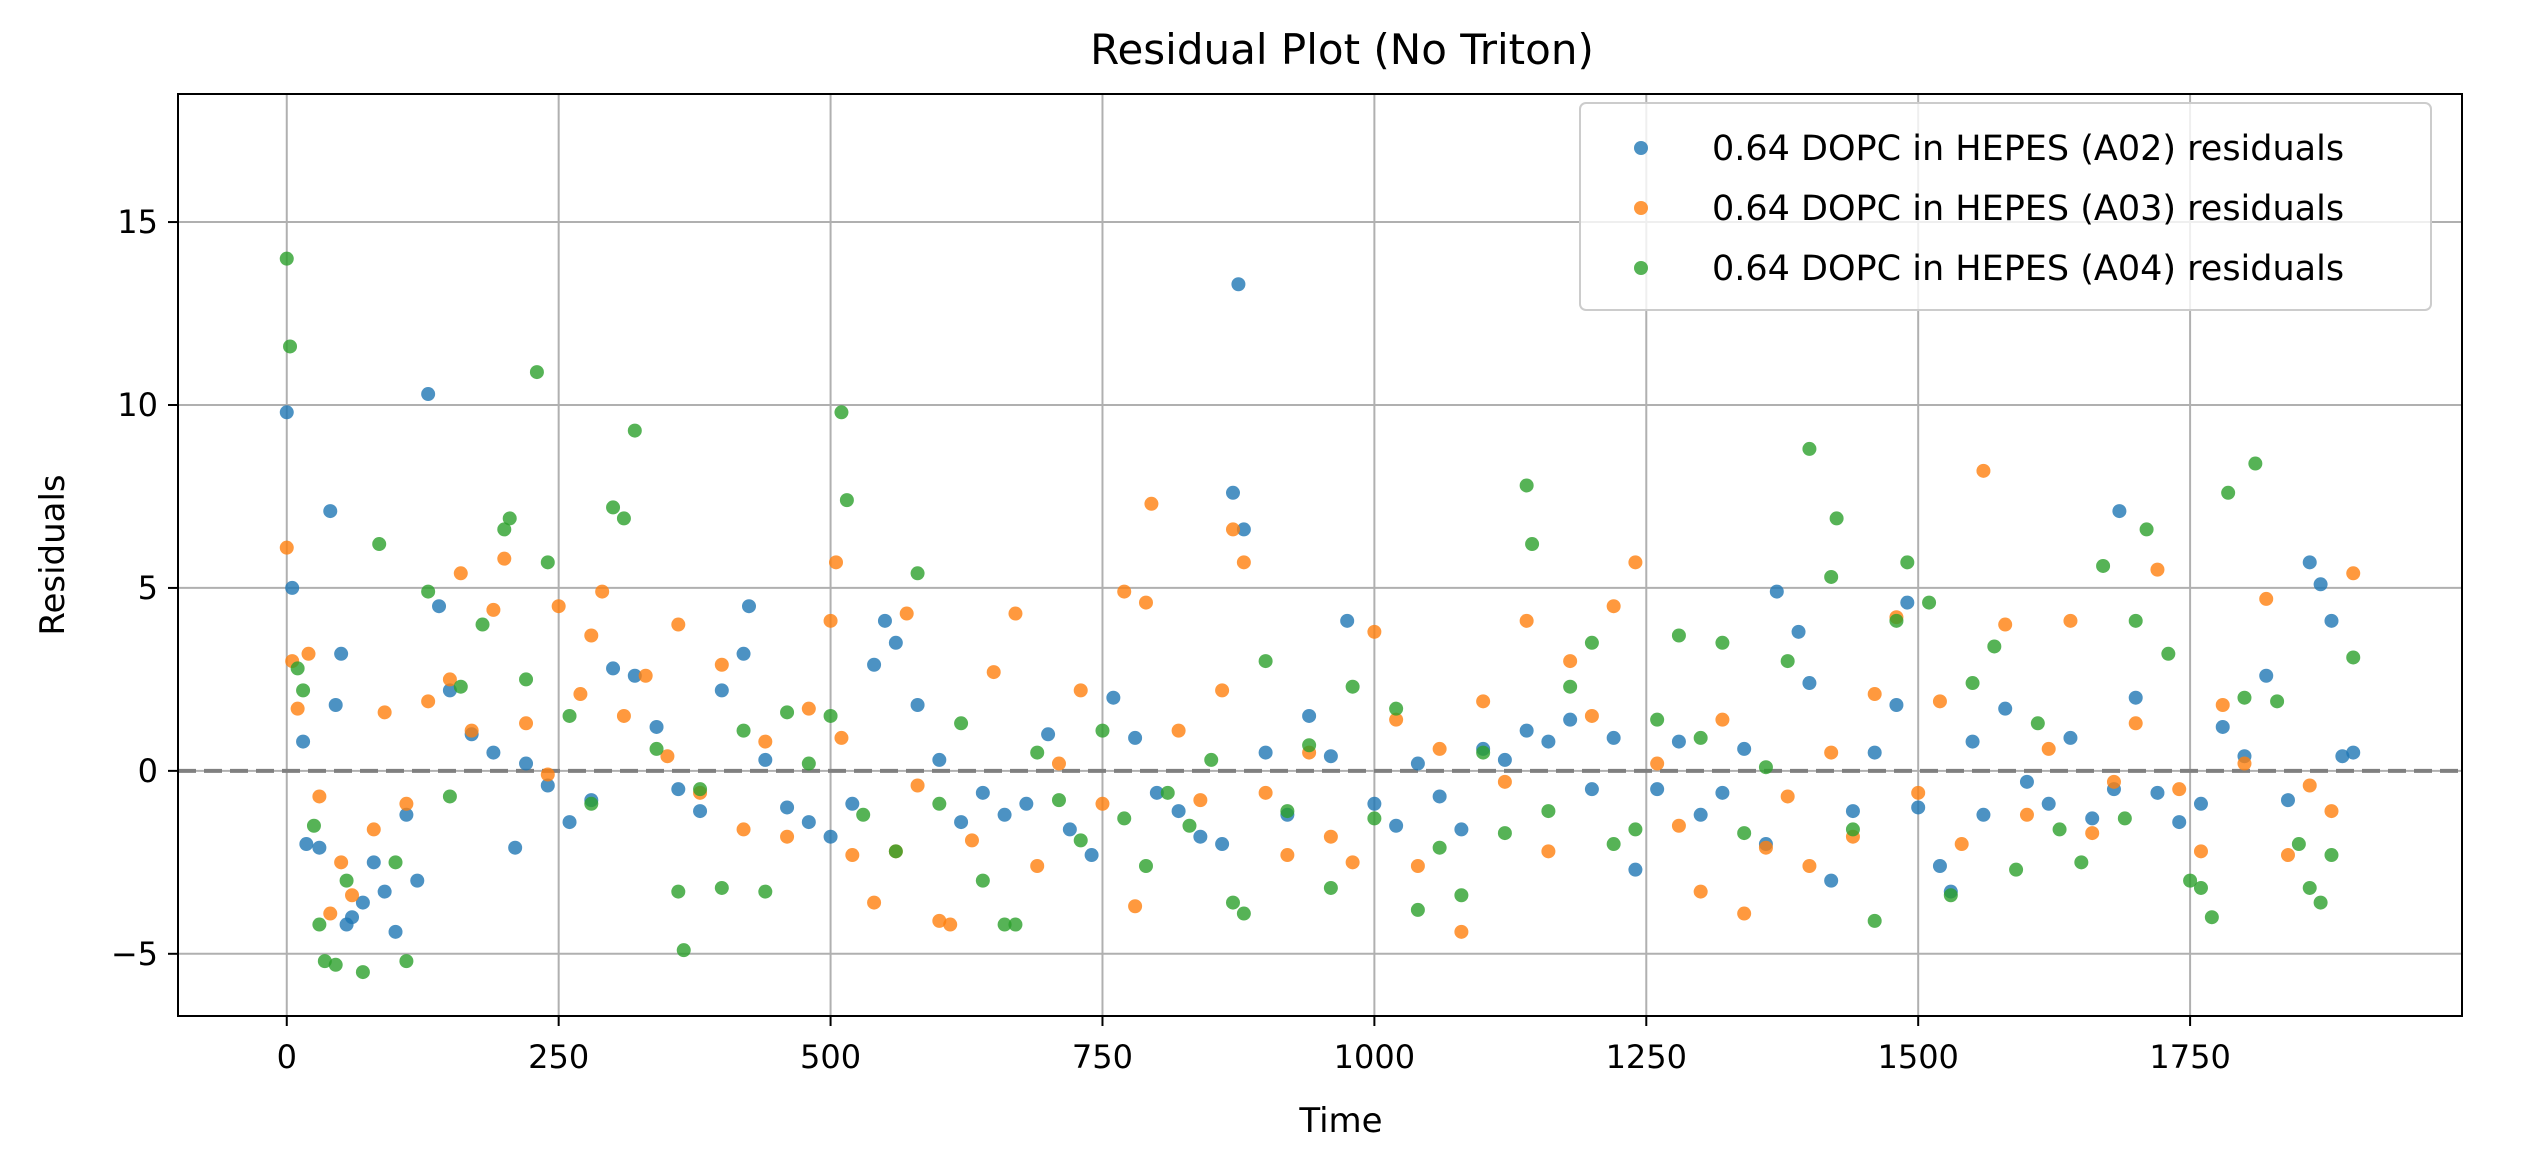 The height and width of the screenshot is (1172, 2532). What do you see at coordinates (2028, 209) in the screenshot?
I see `legend-label: 0.64 DOPC in HEPES (A03) residuals` at bounding box center [2028, 209].